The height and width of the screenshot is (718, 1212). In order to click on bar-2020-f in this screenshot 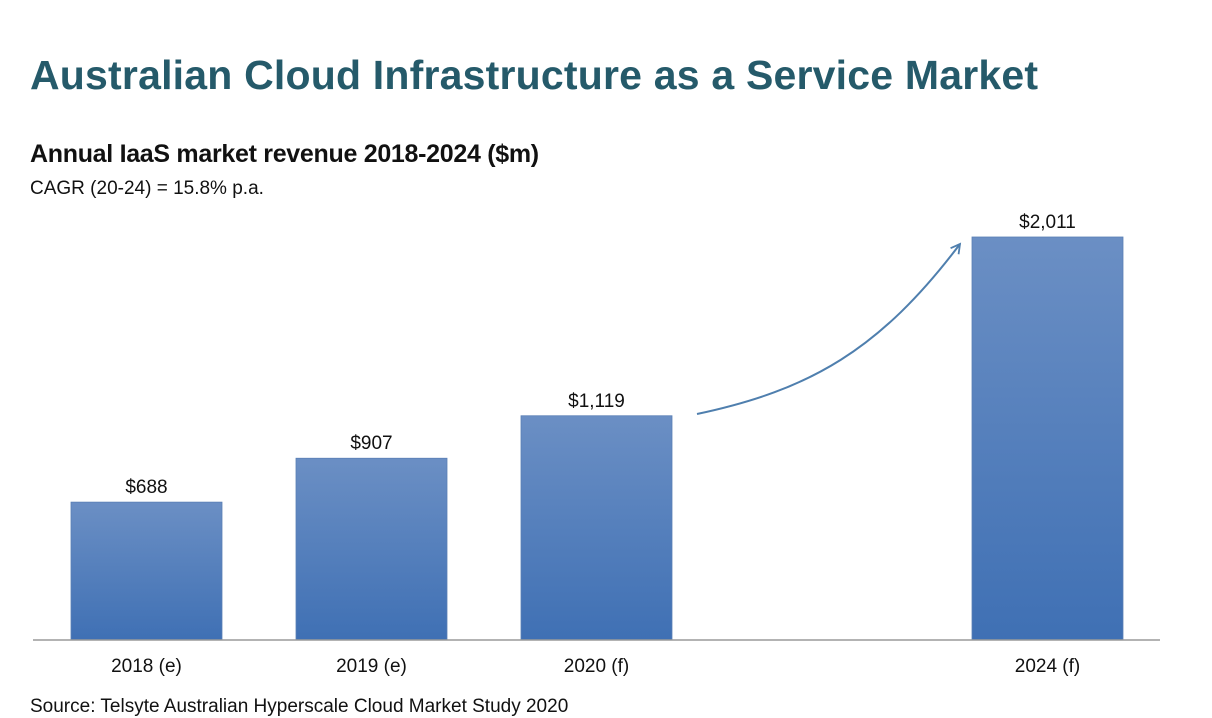, I will do `click(596, 528)`.